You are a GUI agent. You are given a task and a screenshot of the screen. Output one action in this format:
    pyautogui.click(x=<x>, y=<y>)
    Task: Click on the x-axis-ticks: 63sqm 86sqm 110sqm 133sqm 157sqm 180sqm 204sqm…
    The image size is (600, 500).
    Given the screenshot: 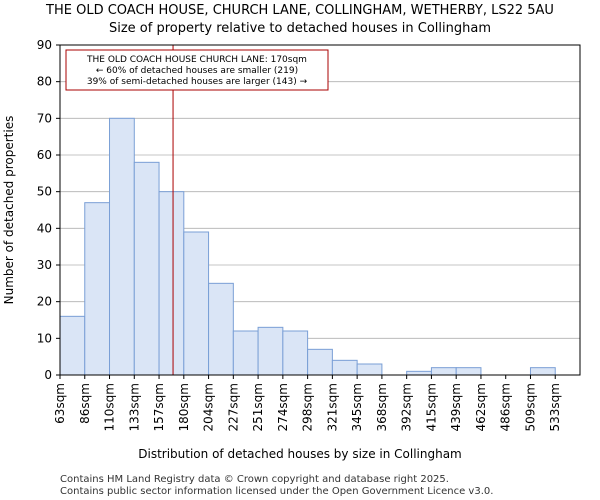 What is the action you would take?
    pyautogui.click(x=307, y=403)
    